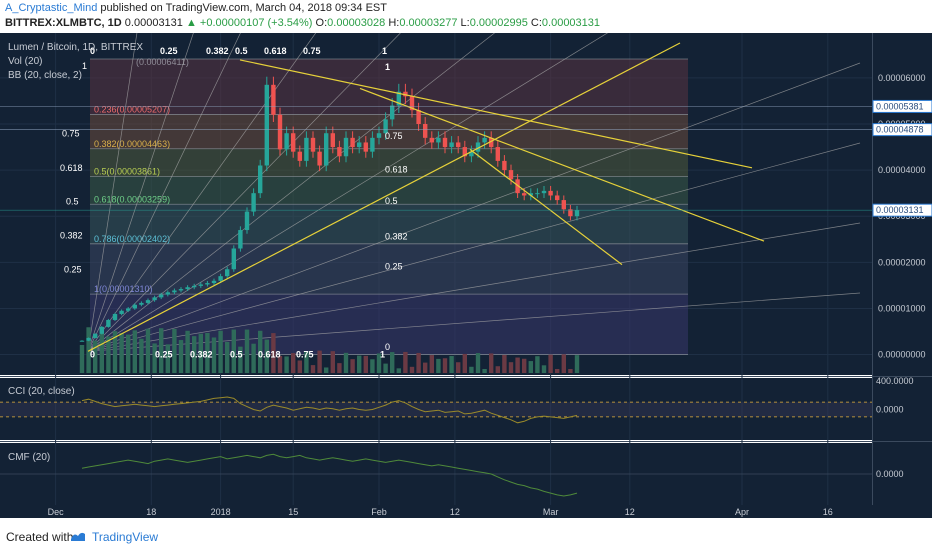  Describe the element at coordinates (387, 67) in the screenshot. I see `fan2-label: 1` at that location.